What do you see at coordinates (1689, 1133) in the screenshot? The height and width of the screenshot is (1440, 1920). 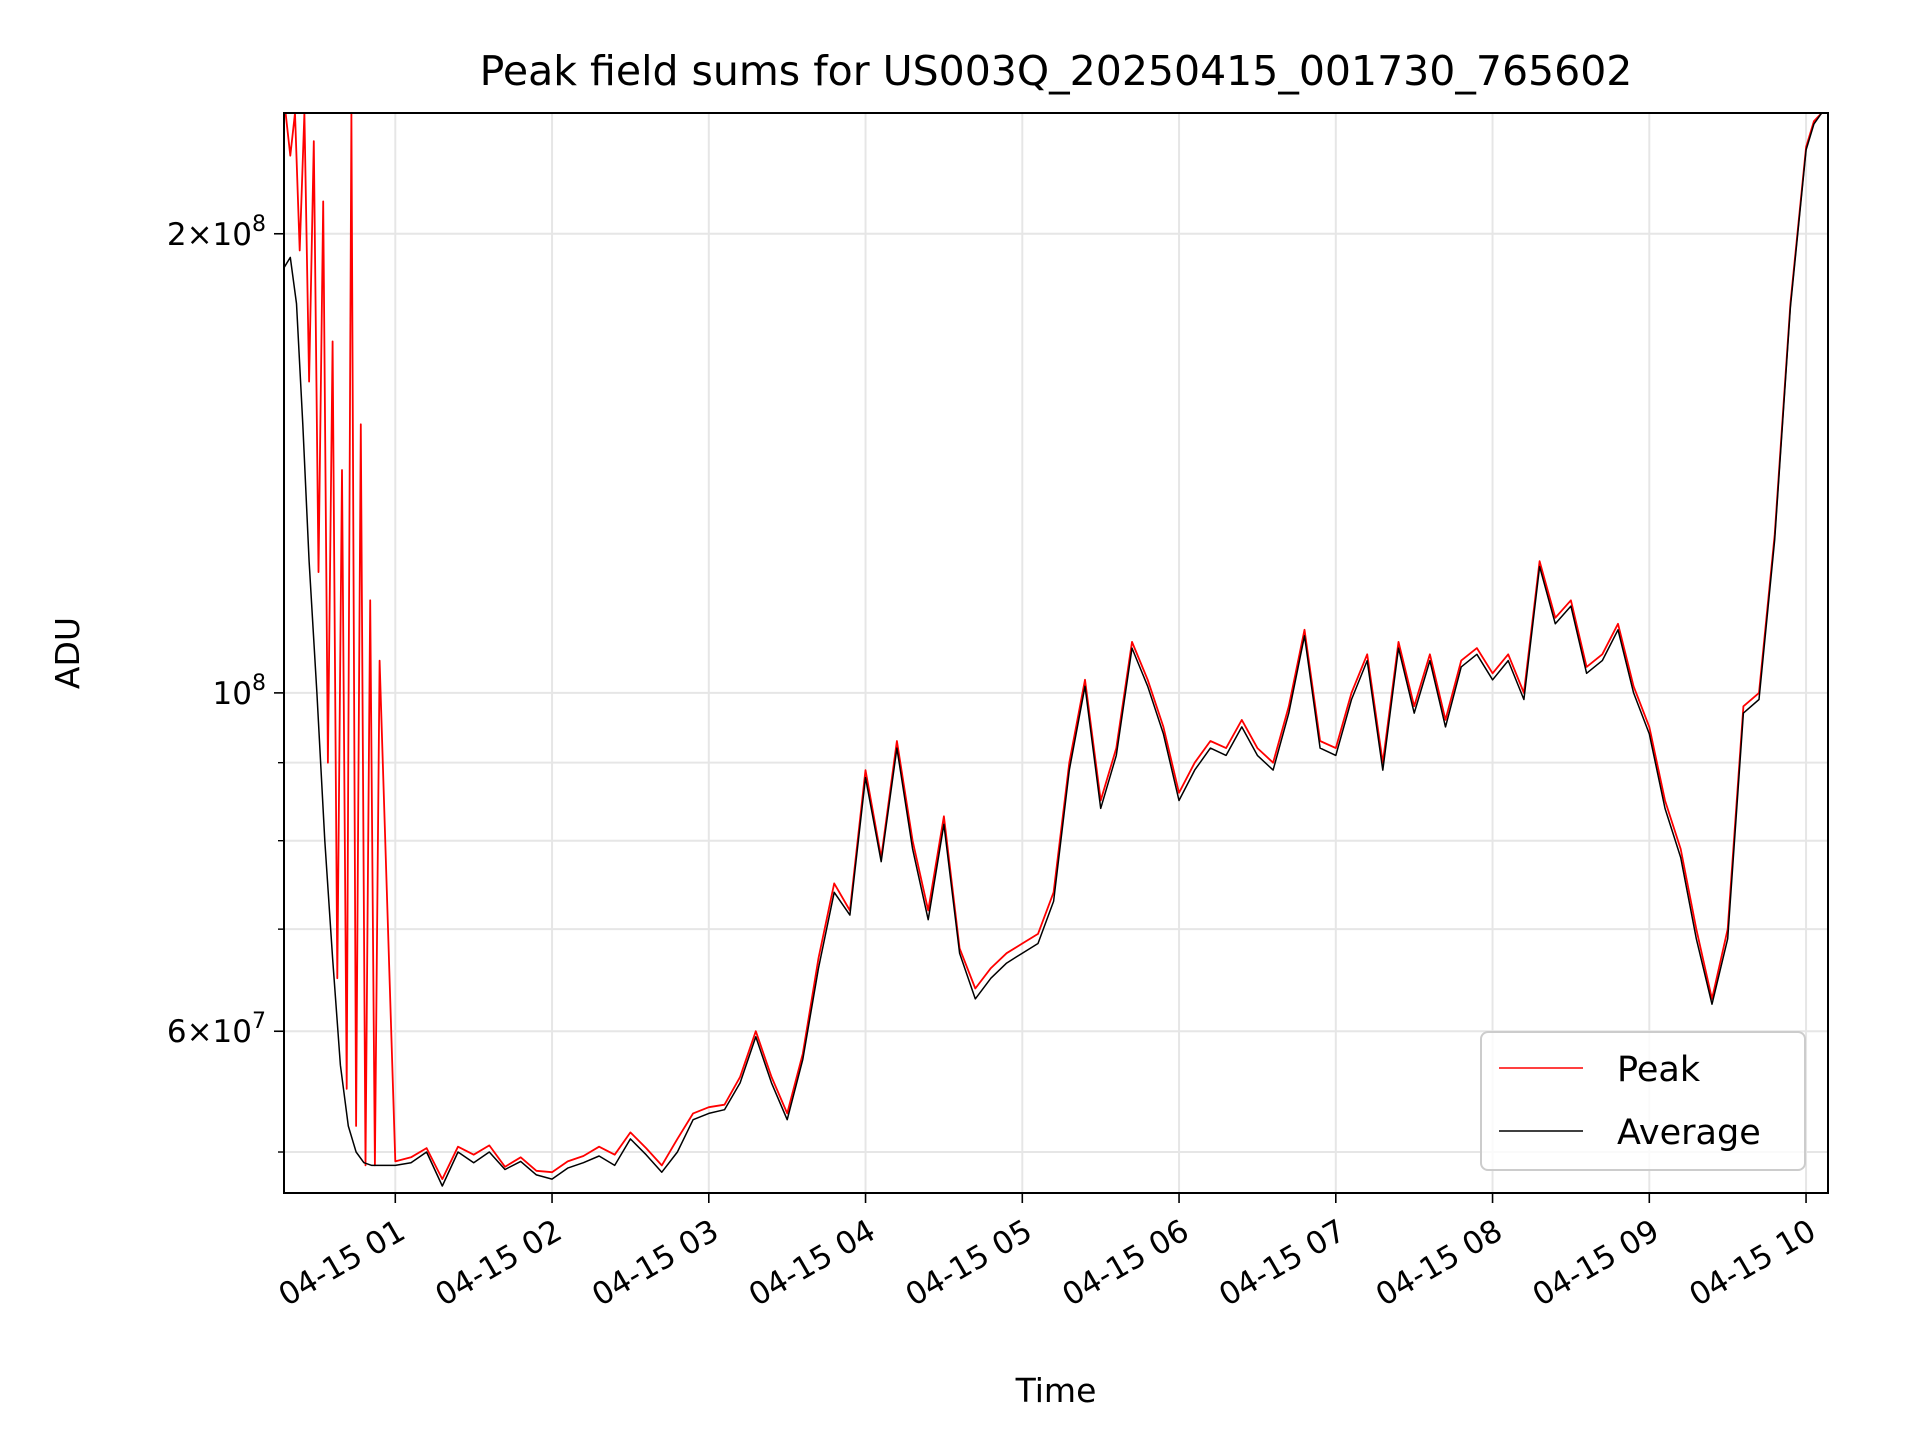 I see `legend-label-average: Average` at bounding box center [1689, 1133].